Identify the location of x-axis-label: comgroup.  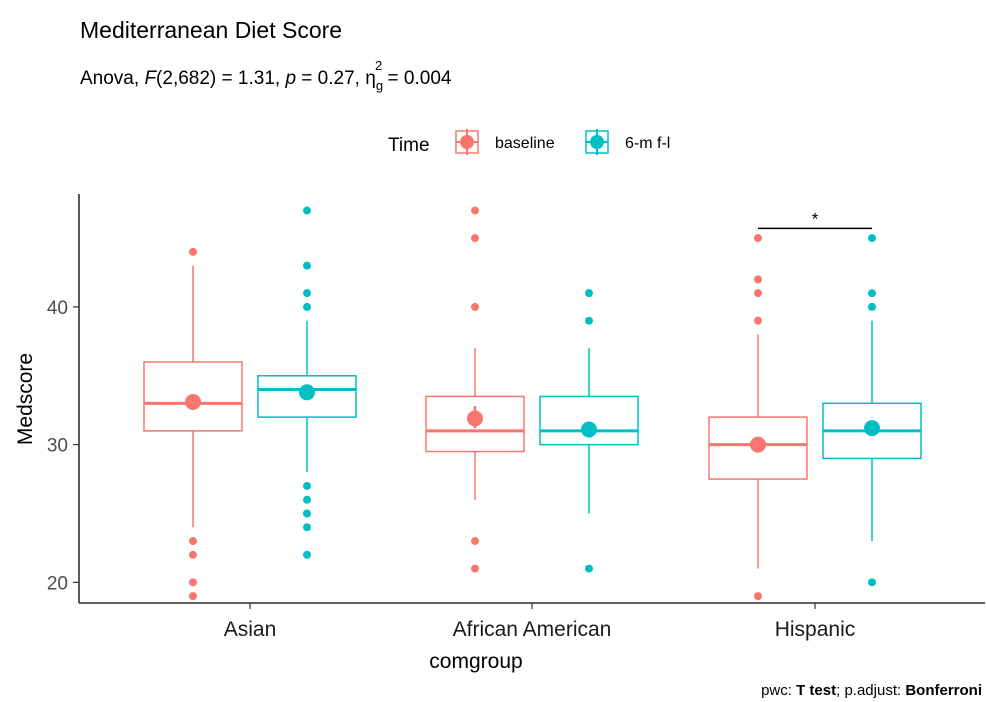
(475, 661).